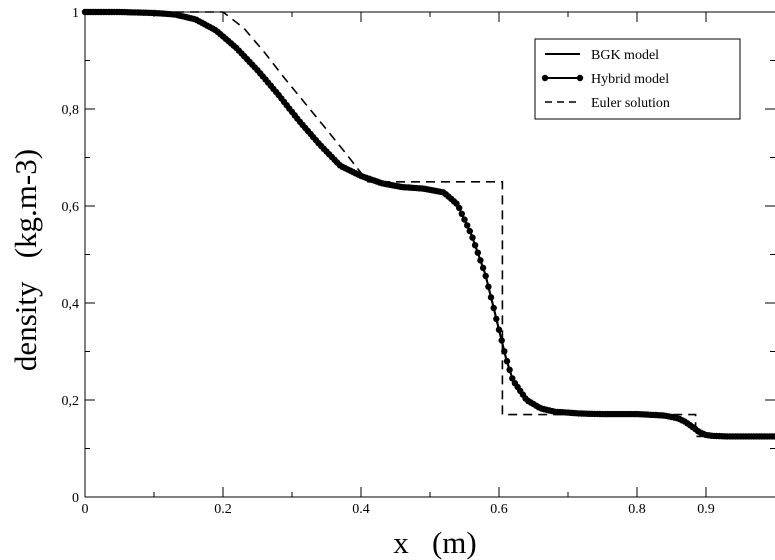 Image resolution: width=775 pixels, height=560 pixels. I want to click on legend: BGK model Hybrid model Euler solution, so click(637, 79).